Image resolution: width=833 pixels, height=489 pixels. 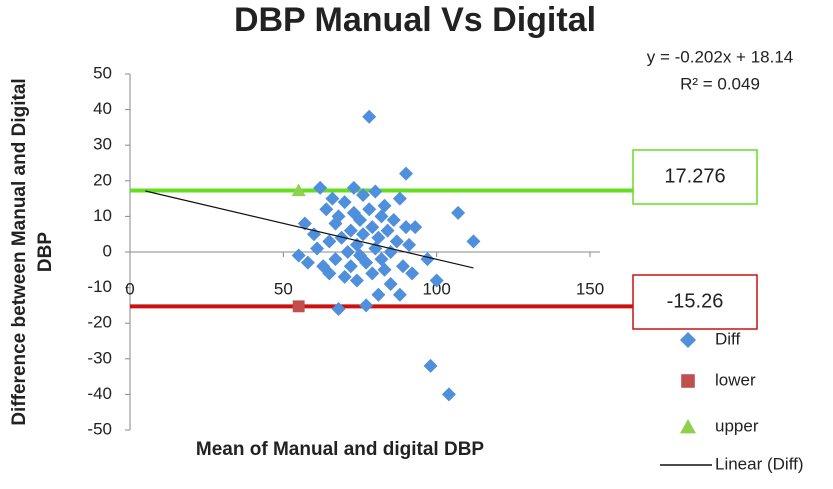 What do you see at coordinates (340, 449) in the screenshot?
I see `x-axis-label: Mean of Manual and digital DBP` at bounding box center [340, 449].